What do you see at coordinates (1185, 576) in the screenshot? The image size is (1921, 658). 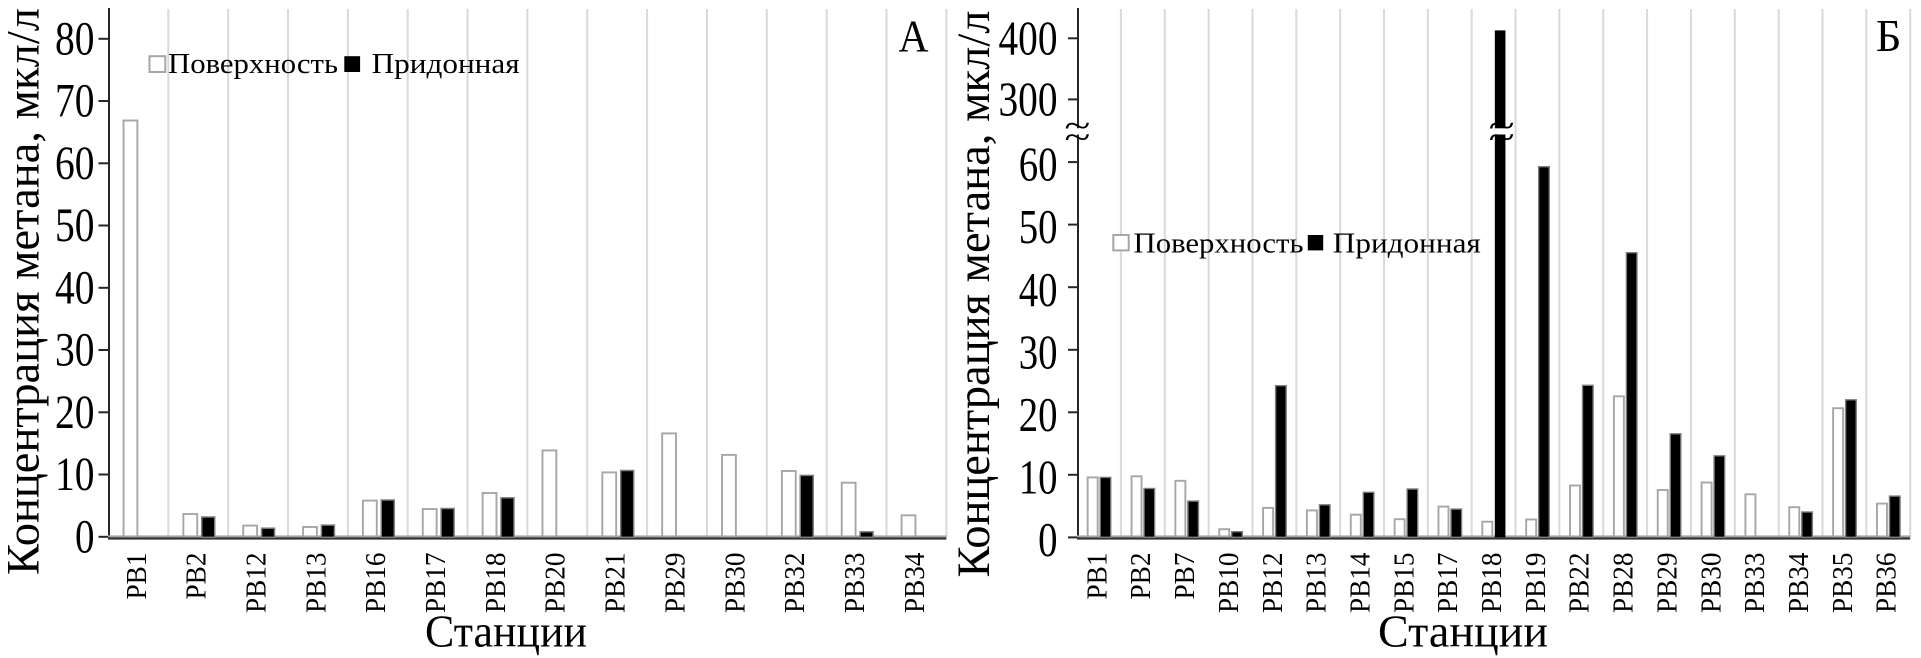 I see `svg-text: РВ7` at bounding box center [1185, 576].